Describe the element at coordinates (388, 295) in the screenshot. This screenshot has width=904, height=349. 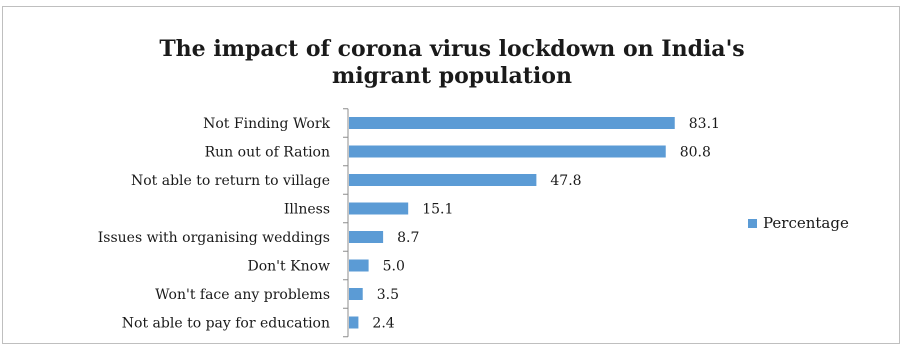
I see `bar-value-label: 3.5` at that location.